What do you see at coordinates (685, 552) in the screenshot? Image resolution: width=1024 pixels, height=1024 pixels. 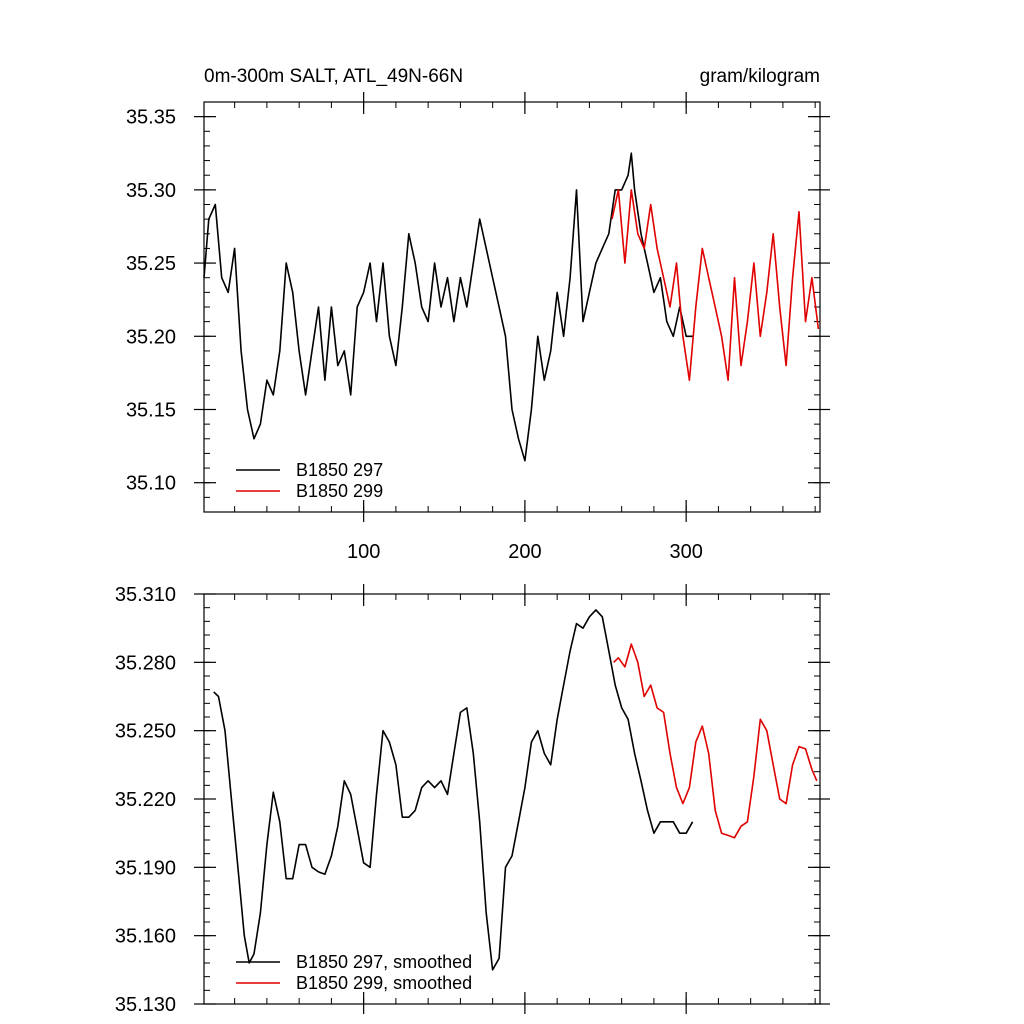 I see `top-x-tick-label: 300` at bounding box center [685, 552].